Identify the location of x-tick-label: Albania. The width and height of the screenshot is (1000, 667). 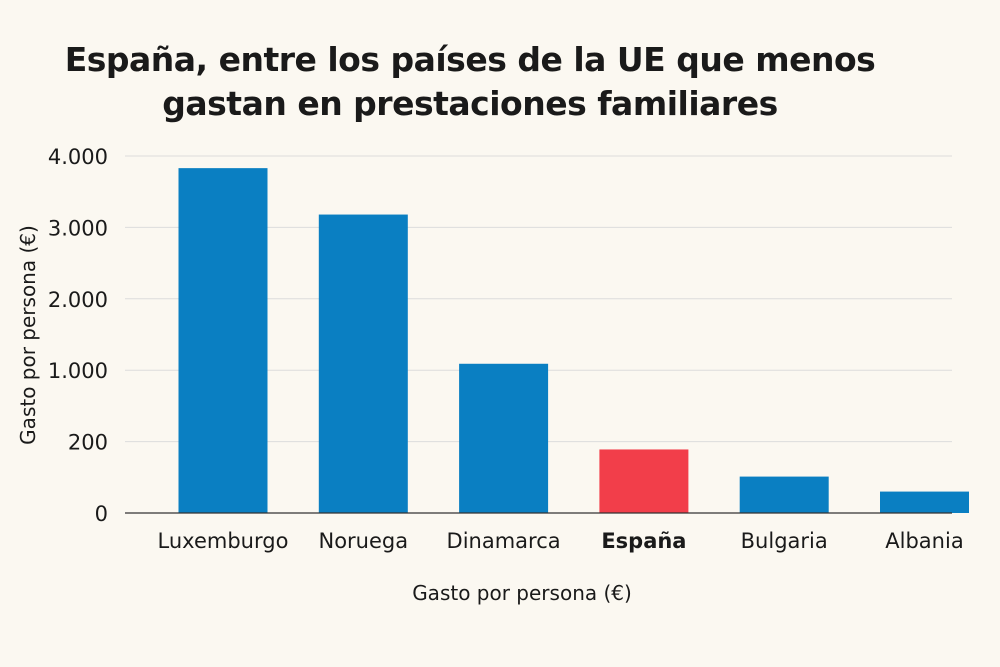
(924, 541).